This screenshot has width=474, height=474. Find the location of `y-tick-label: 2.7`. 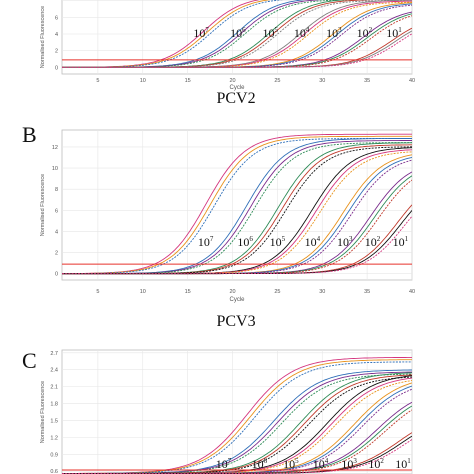

y-tick-label: 2.7 is located at coordinates (54, 354).